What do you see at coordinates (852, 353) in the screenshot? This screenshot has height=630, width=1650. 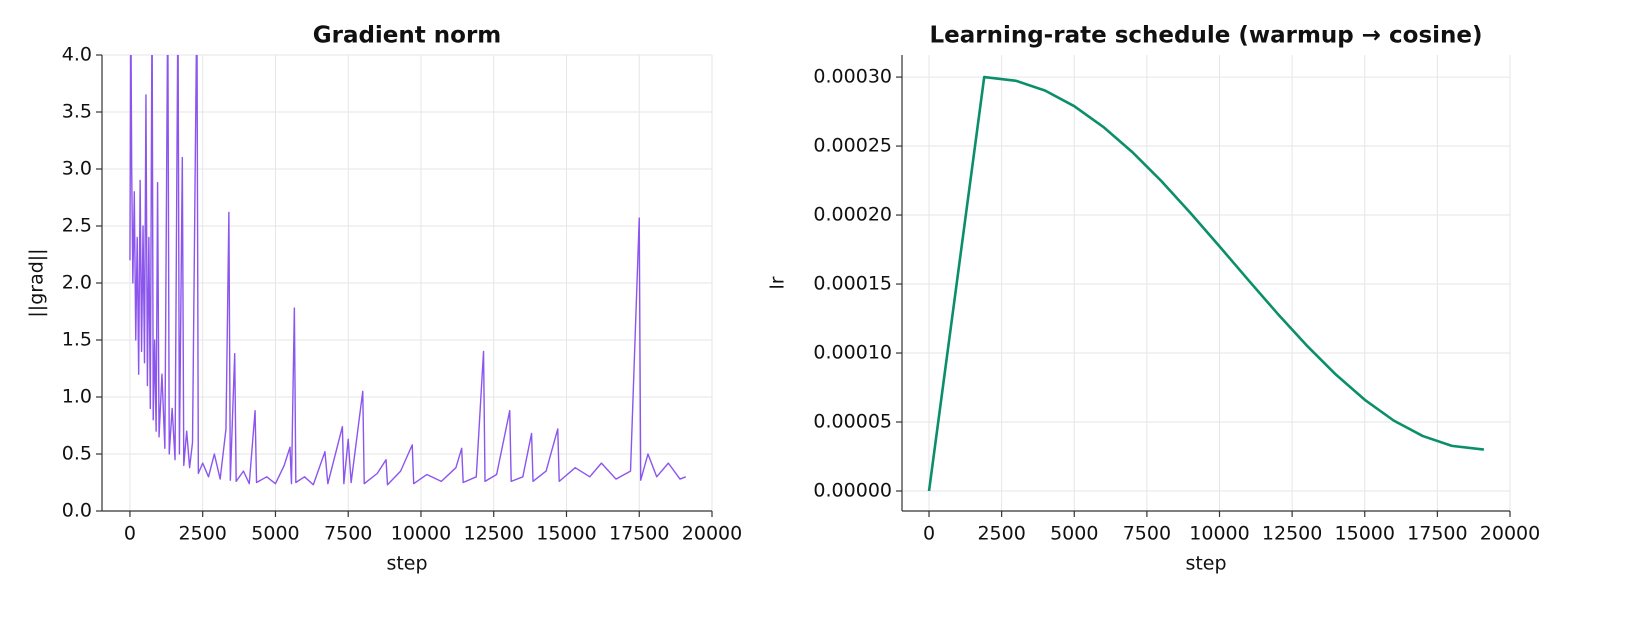 I see `y-tick-label: 0.00010` at bounding box center [852, 353].